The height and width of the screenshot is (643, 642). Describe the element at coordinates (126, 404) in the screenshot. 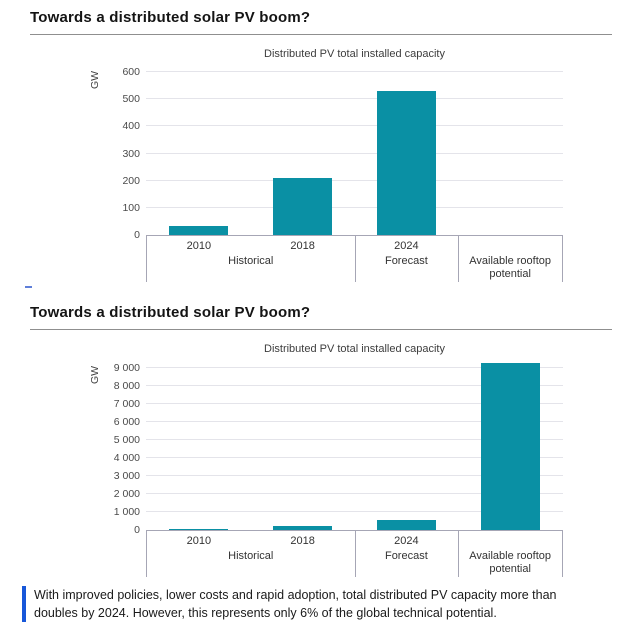

I see `y-tick-label: 7 000` at that location.